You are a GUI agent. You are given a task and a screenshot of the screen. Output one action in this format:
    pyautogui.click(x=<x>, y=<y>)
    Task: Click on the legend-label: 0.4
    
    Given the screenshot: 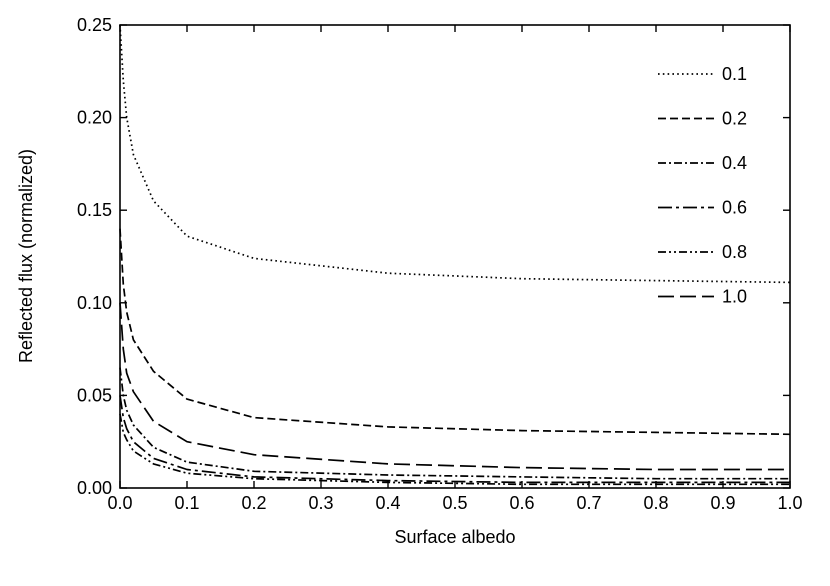 What is the action you would take?
    pyautogui.click(x=734, y=163)
    